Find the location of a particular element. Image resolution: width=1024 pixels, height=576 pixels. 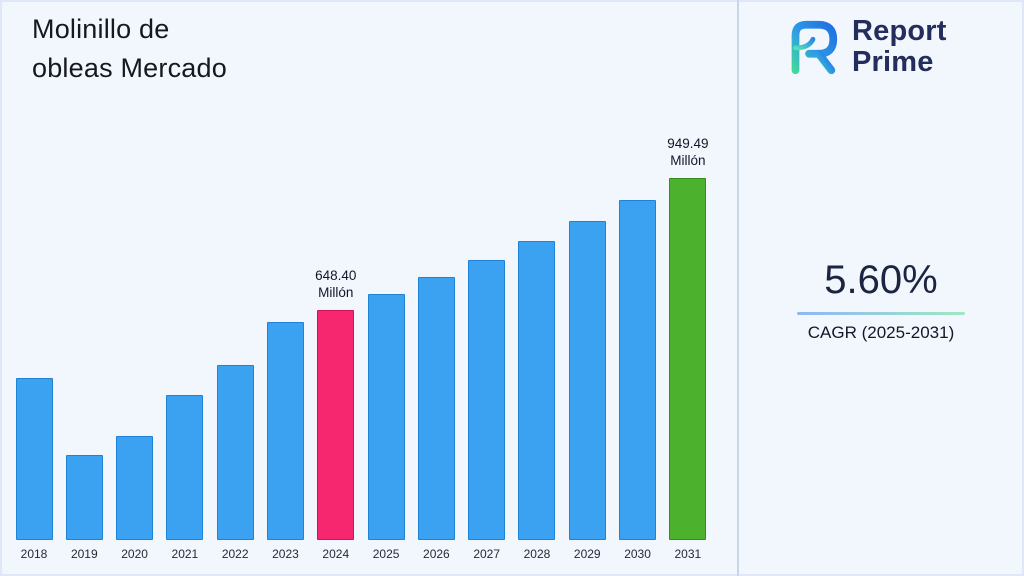

bar-2031 is located at coordinates (688, 359).